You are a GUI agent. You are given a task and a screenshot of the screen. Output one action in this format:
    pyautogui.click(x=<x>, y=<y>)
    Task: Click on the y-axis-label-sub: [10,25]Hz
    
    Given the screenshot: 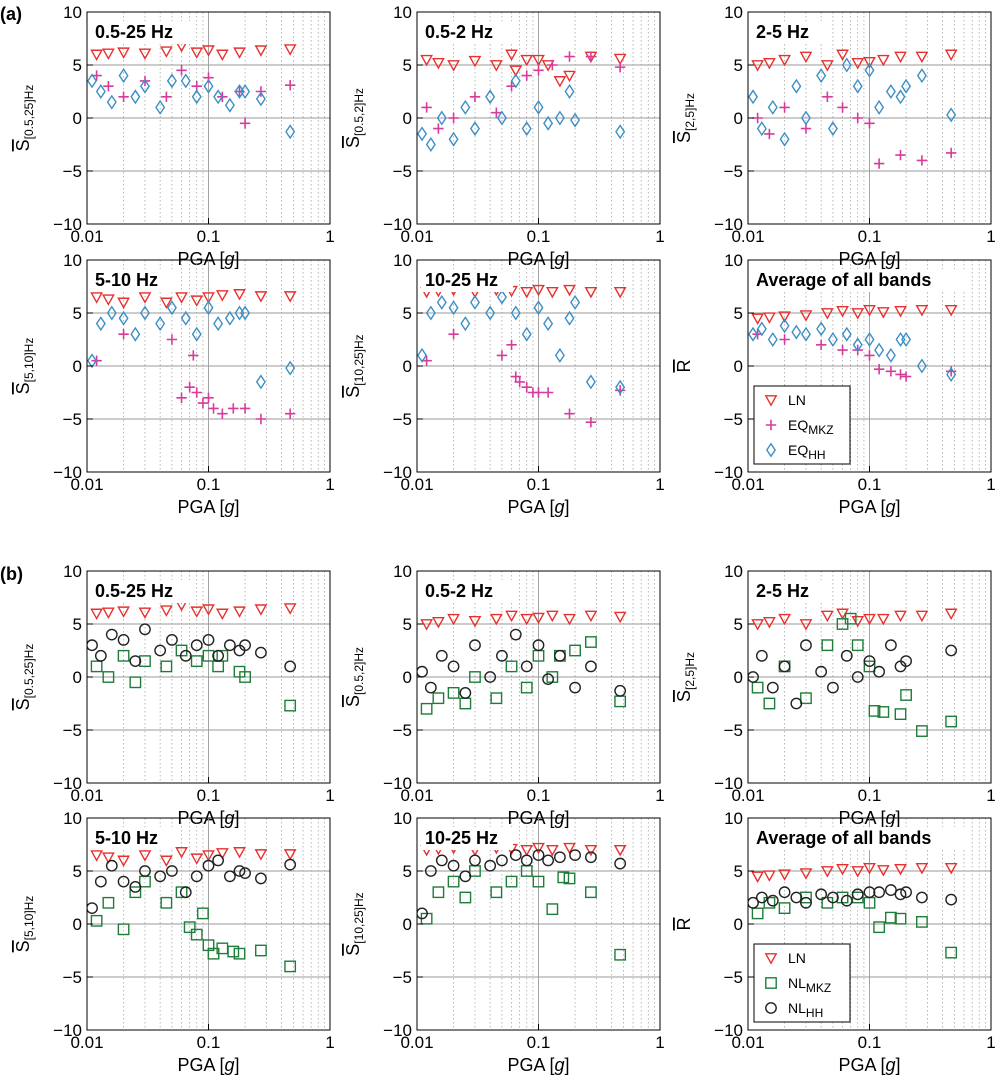 What is the action you would take?
    pyautogui.click(x=359, y=359)
    